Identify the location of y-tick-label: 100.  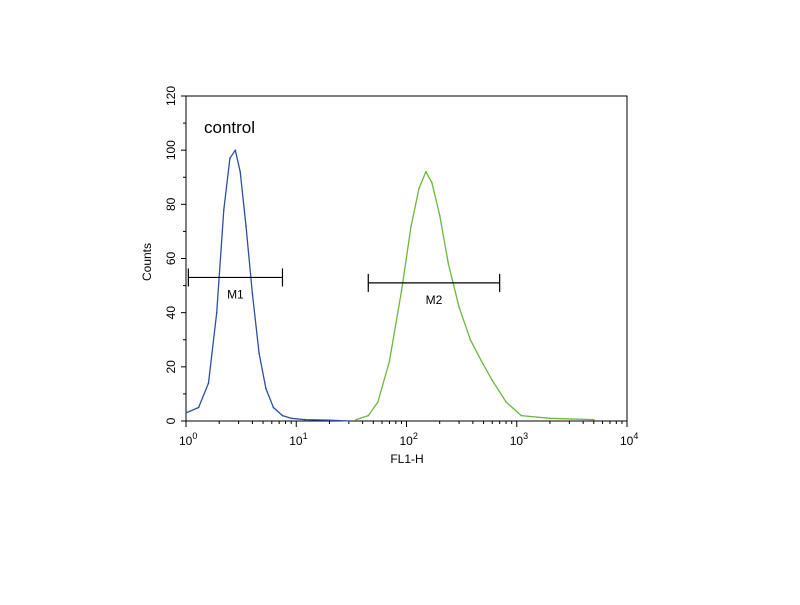
(171, 150).